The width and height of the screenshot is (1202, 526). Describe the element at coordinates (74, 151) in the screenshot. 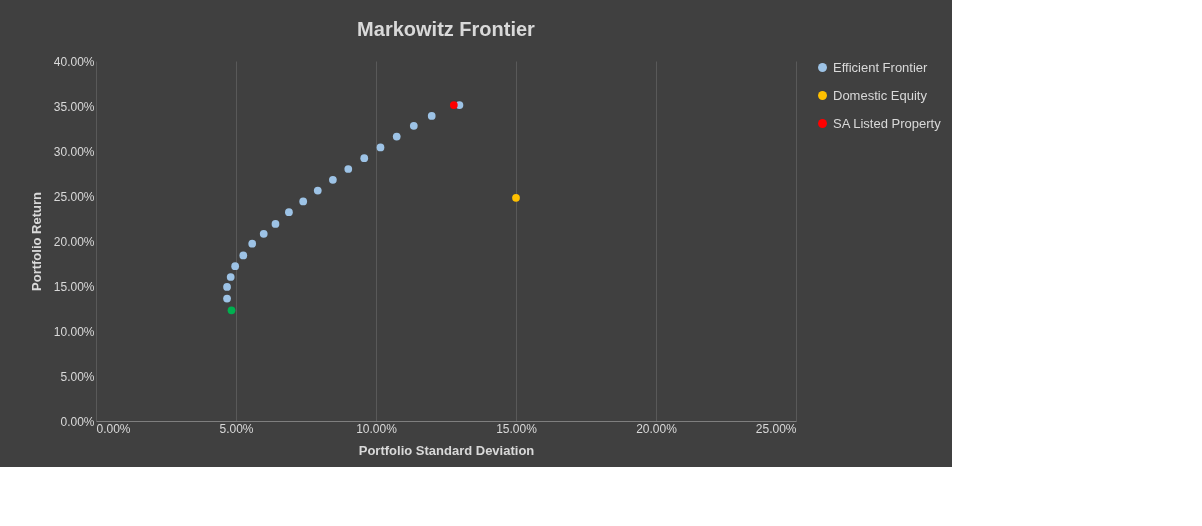

I see `y-tick-label: 30.00%` at that location.